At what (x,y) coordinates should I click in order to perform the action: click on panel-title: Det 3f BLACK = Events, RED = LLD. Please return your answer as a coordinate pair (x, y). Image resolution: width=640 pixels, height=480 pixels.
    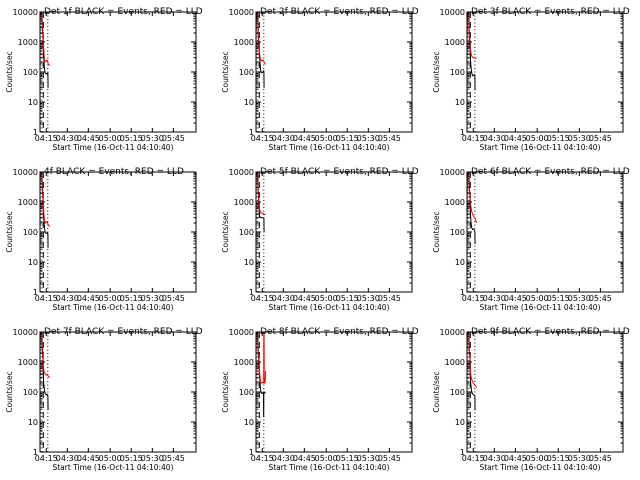
    Looking at the image, I should click on (550, 12).